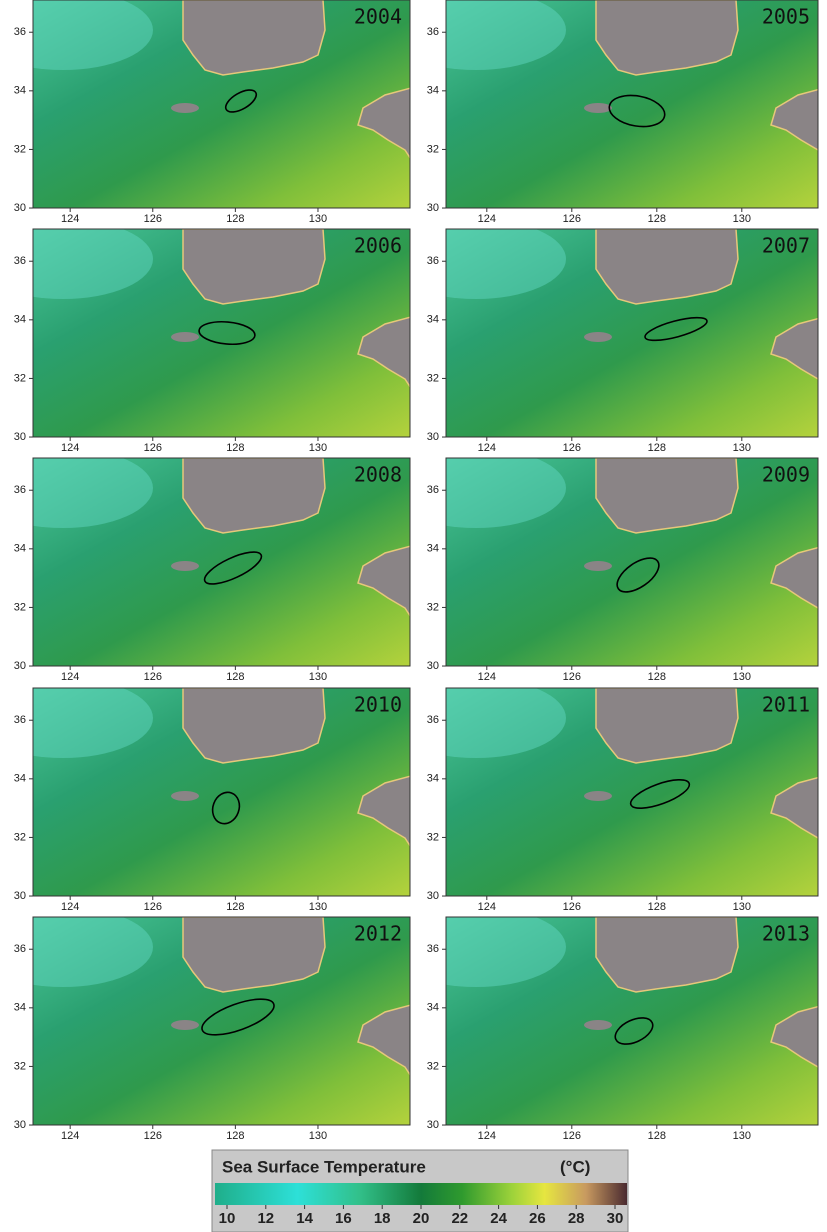 The height and width of the screenshot is (1232, 827). I want to click on year-label: 2012, so click(378, 934).